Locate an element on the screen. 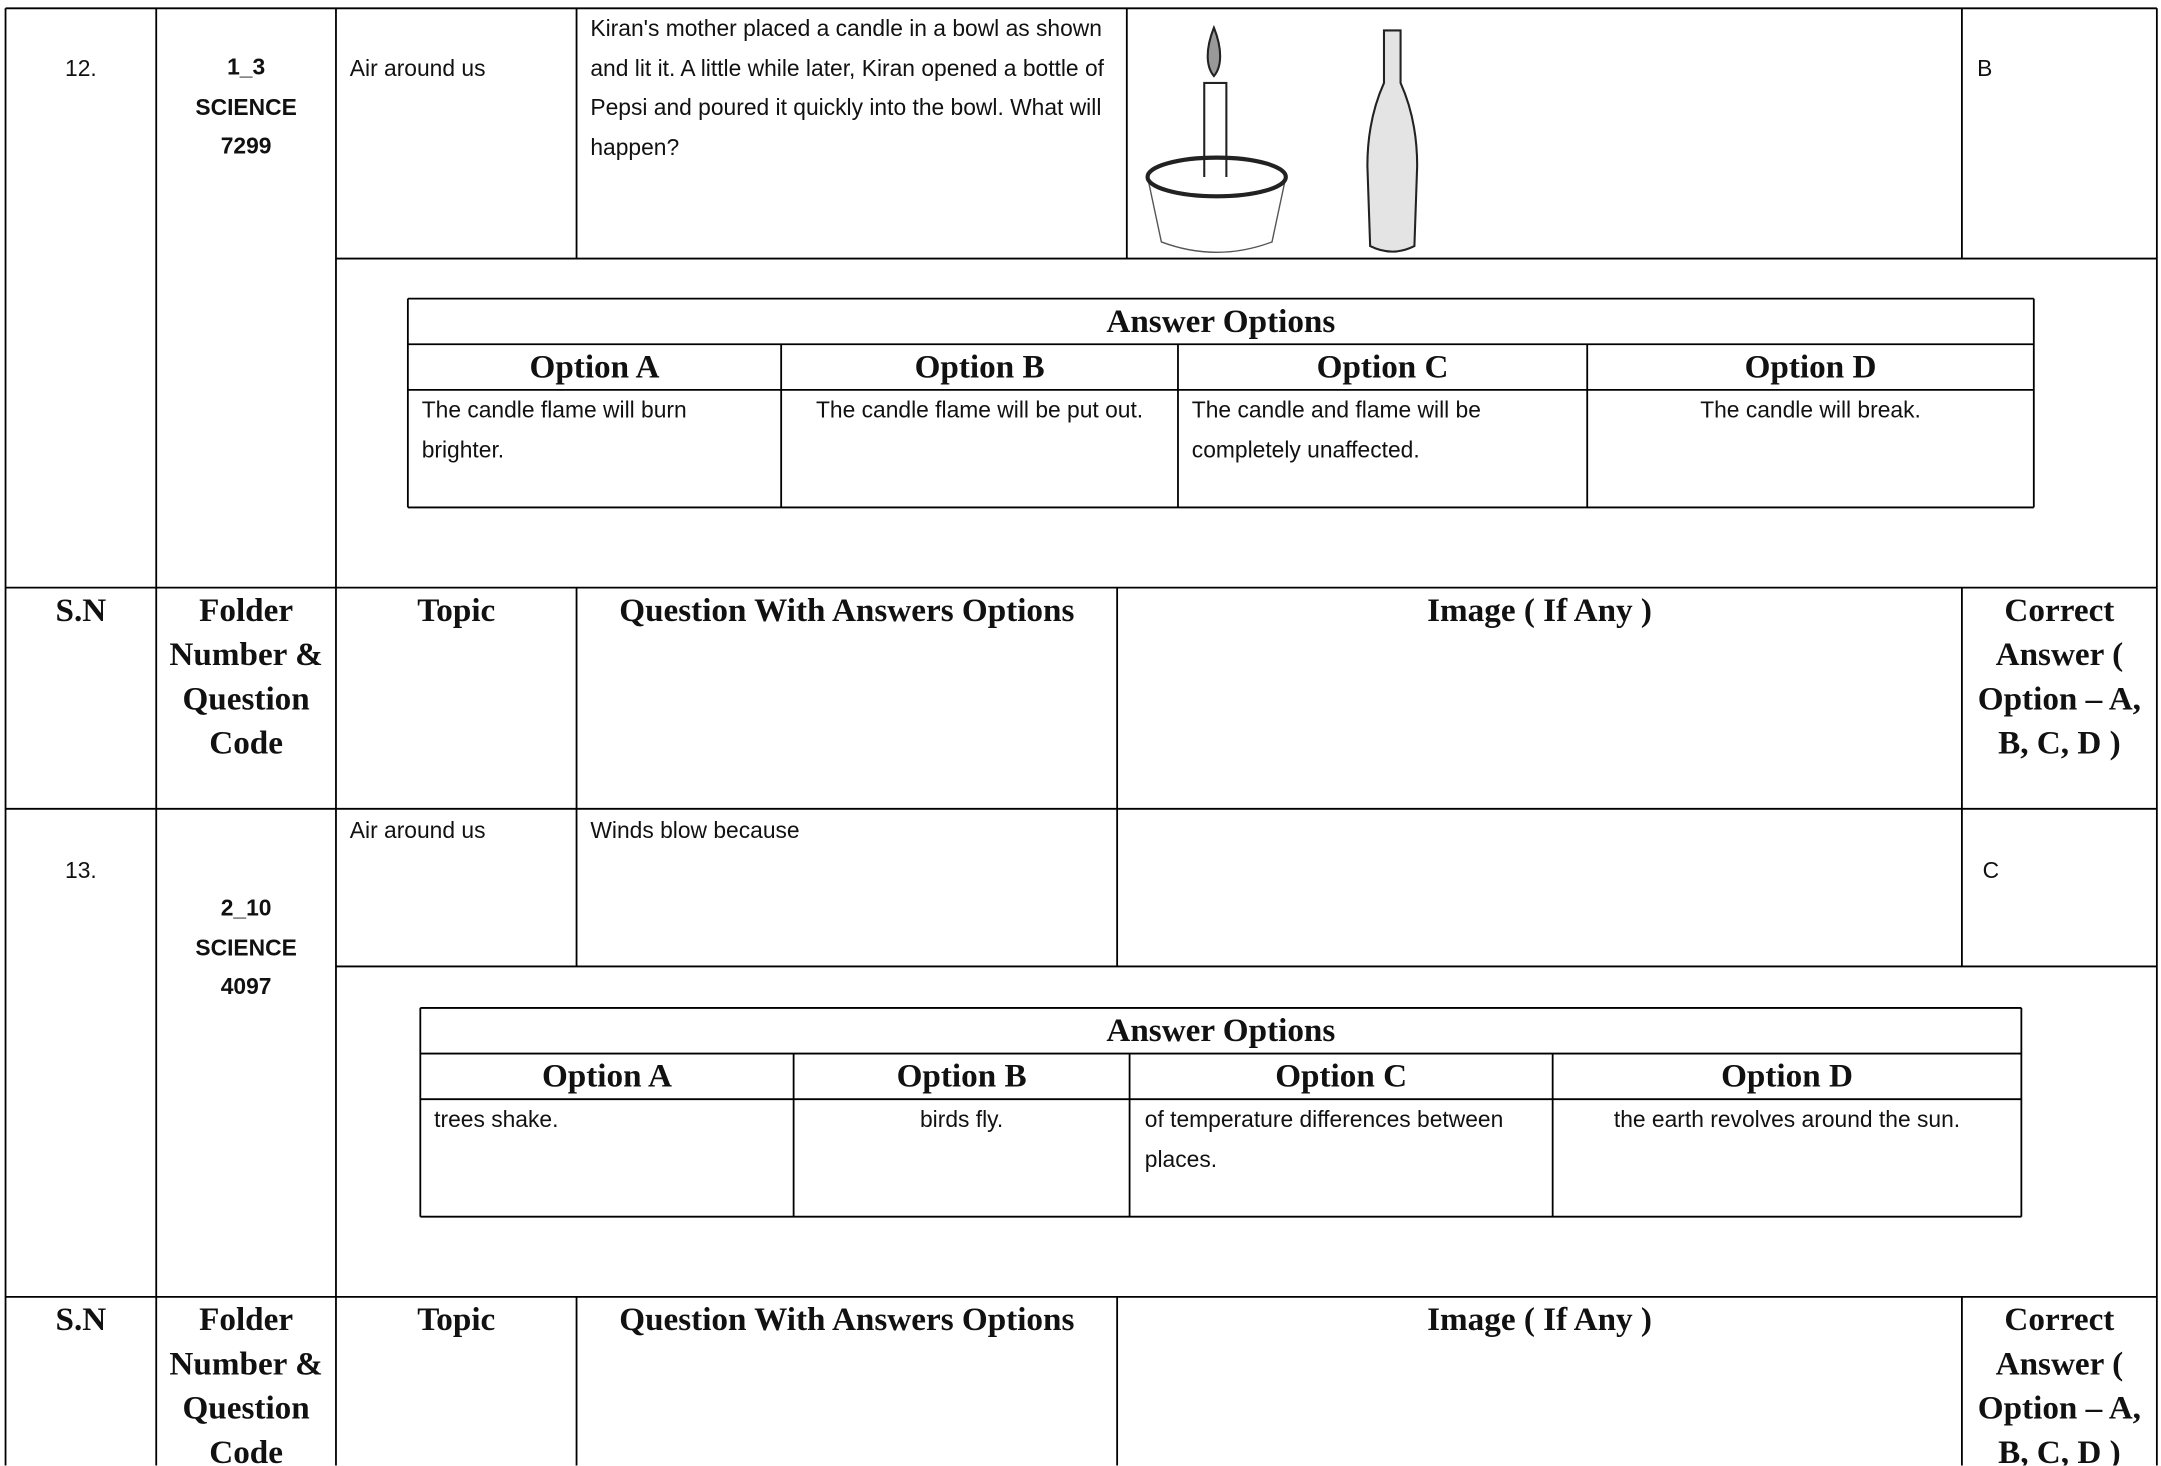 This screenshot has width=2161, height=1466. folder-code-line: 1_3 is located at coordinates (246, 68).